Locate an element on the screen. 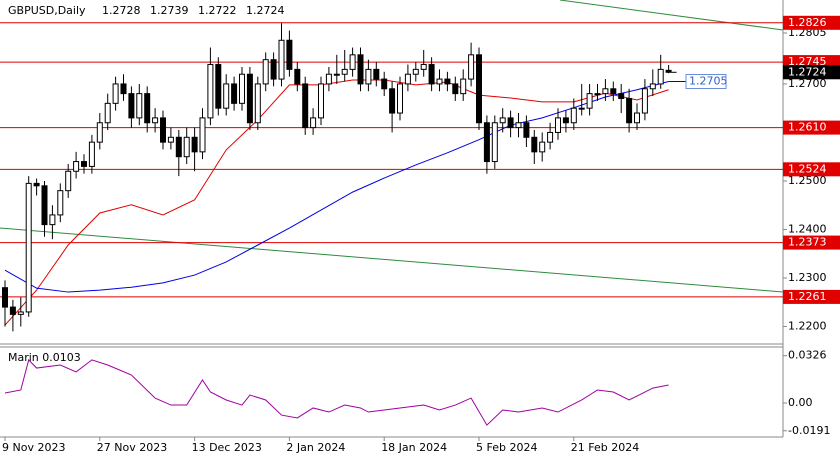  level-label: 1.2826 is located at coordinates (807, 22).